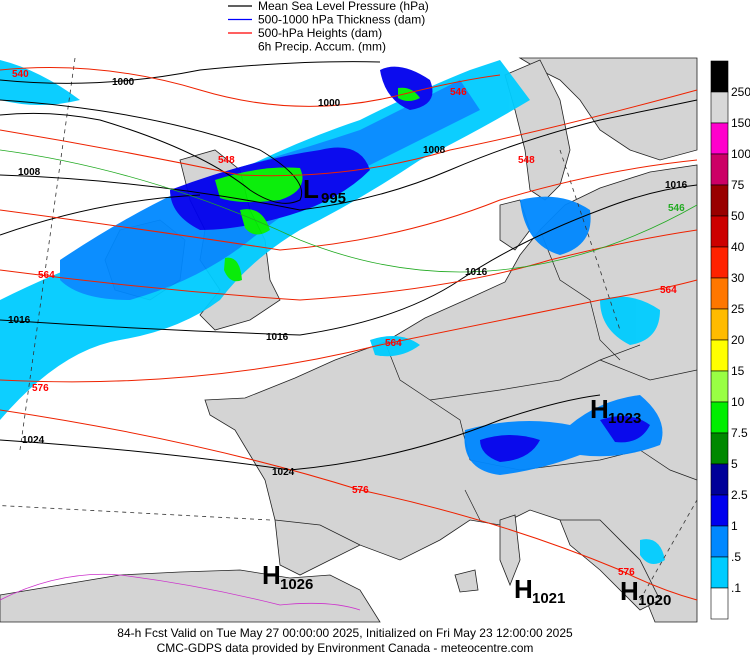 The image size is (750, 656). I want to click on colorbar-label: 50, so click(738, 216).